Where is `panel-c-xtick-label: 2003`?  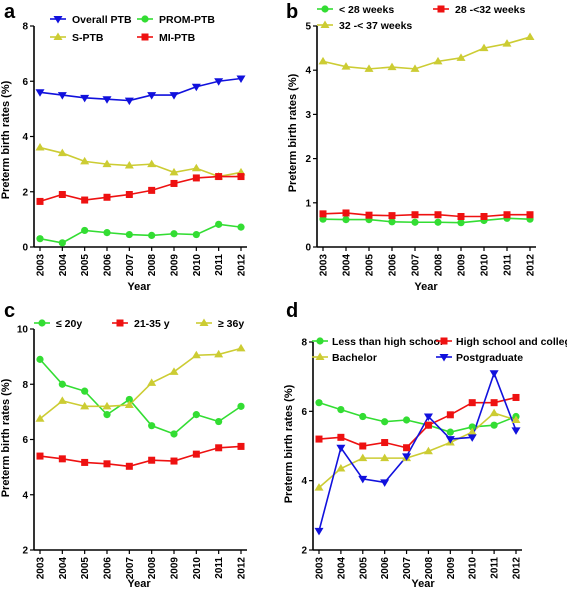
panel-c-xtick-label: 2003 is located at coordinates (41, 568).